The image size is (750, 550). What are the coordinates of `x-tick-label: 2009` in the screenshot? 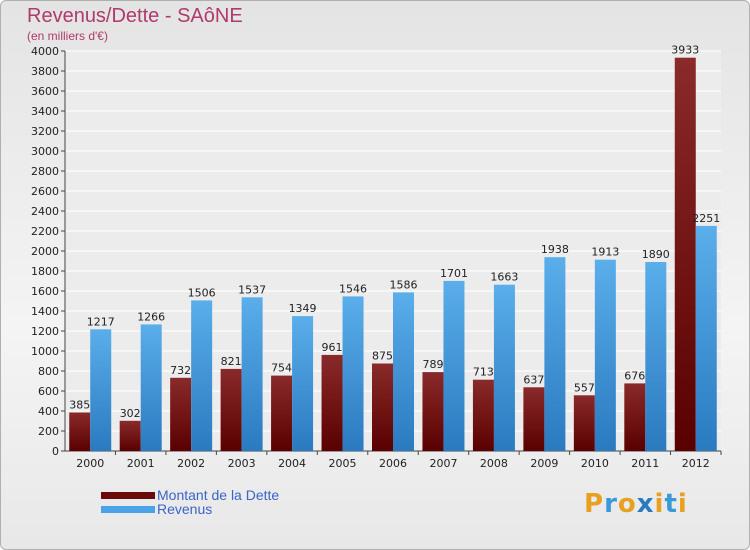 It's located at (544, 463).